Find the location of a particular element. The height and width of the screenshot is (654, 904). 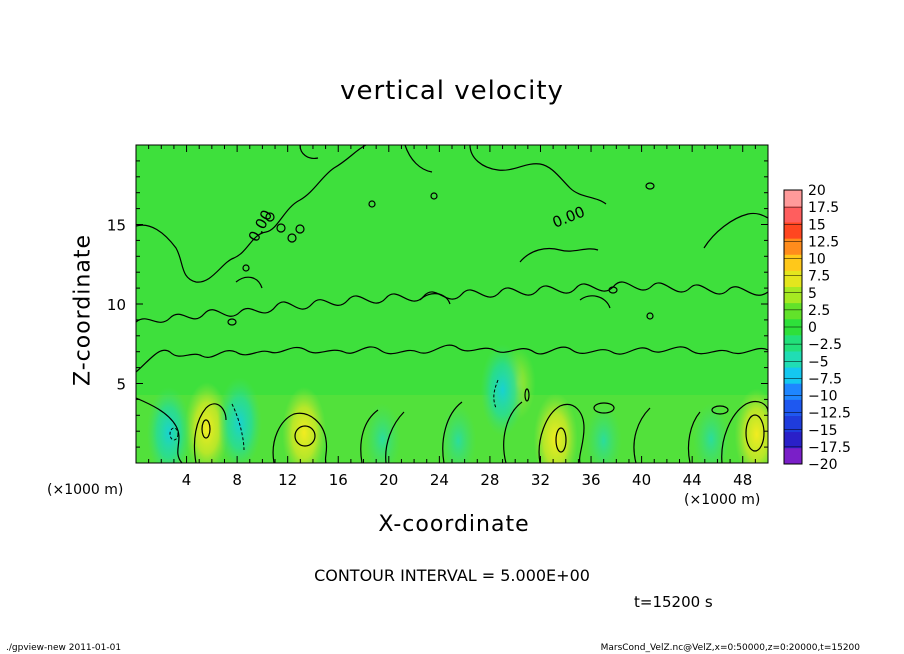

chart-title: vertical velocity is located at coordinates (452, 91).